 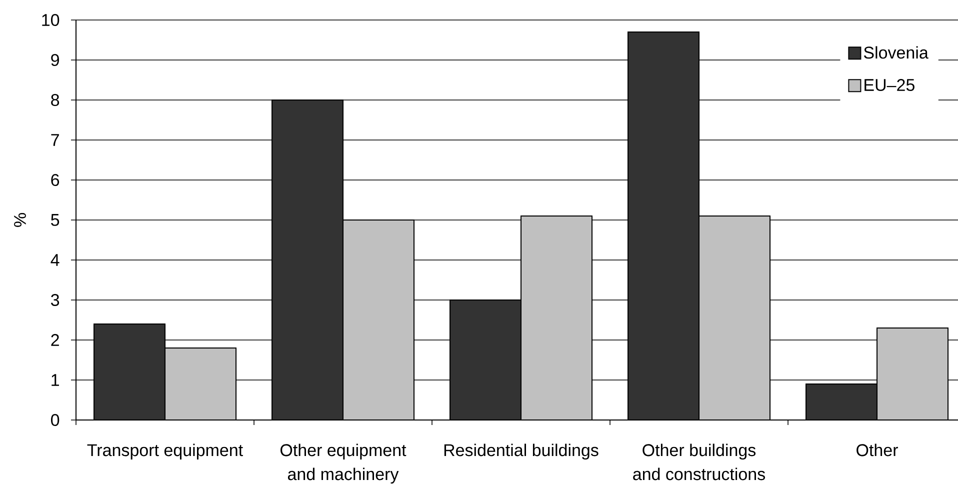 I want to click on legend-label: Slovenia, so click(x=896, y=52).